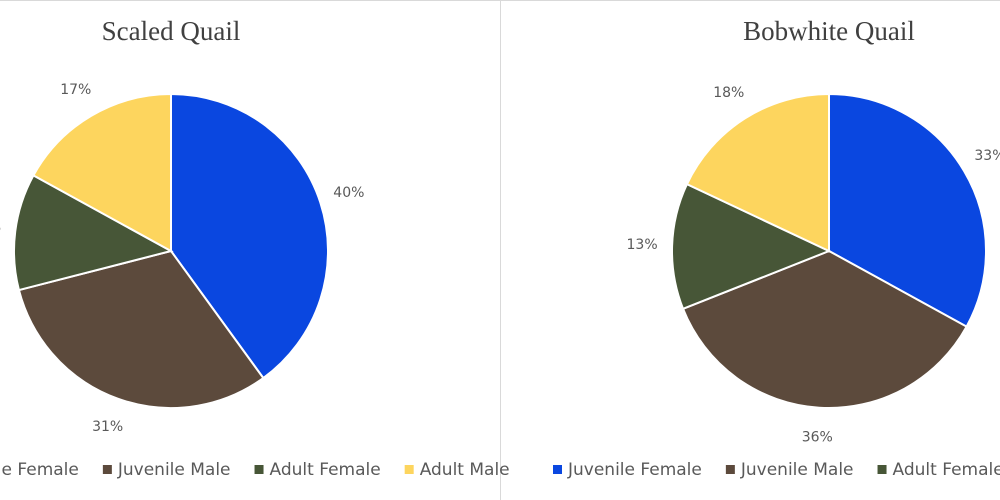 This screenshot has height=500, width=1000. What do you see at coordinates (817, 438) in the screenshot?
I see `data-label: 36%` at bounding box center [817, 438].